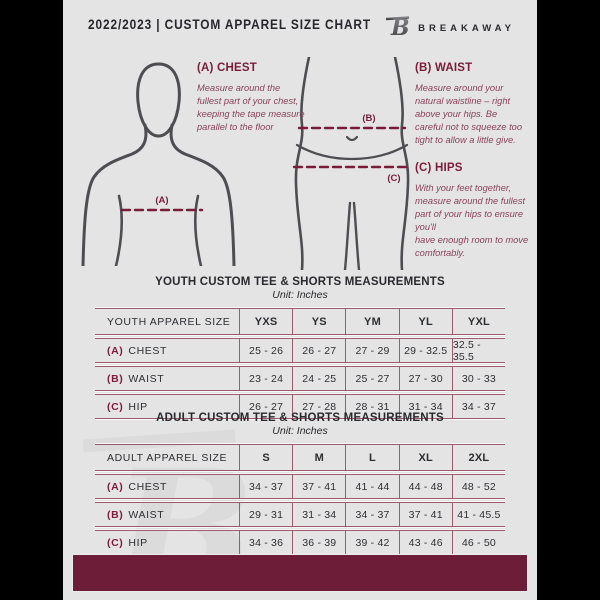  Describe the element at coordinates (318, 350) in the screenshot. I see `youth-chest-value: 26 - 27` at that location.